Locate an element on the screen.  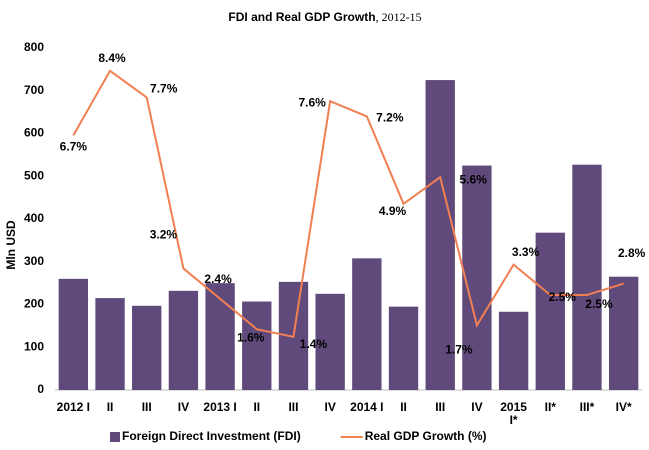
y-tick-label: 100 is located at coordinates (34, 346).